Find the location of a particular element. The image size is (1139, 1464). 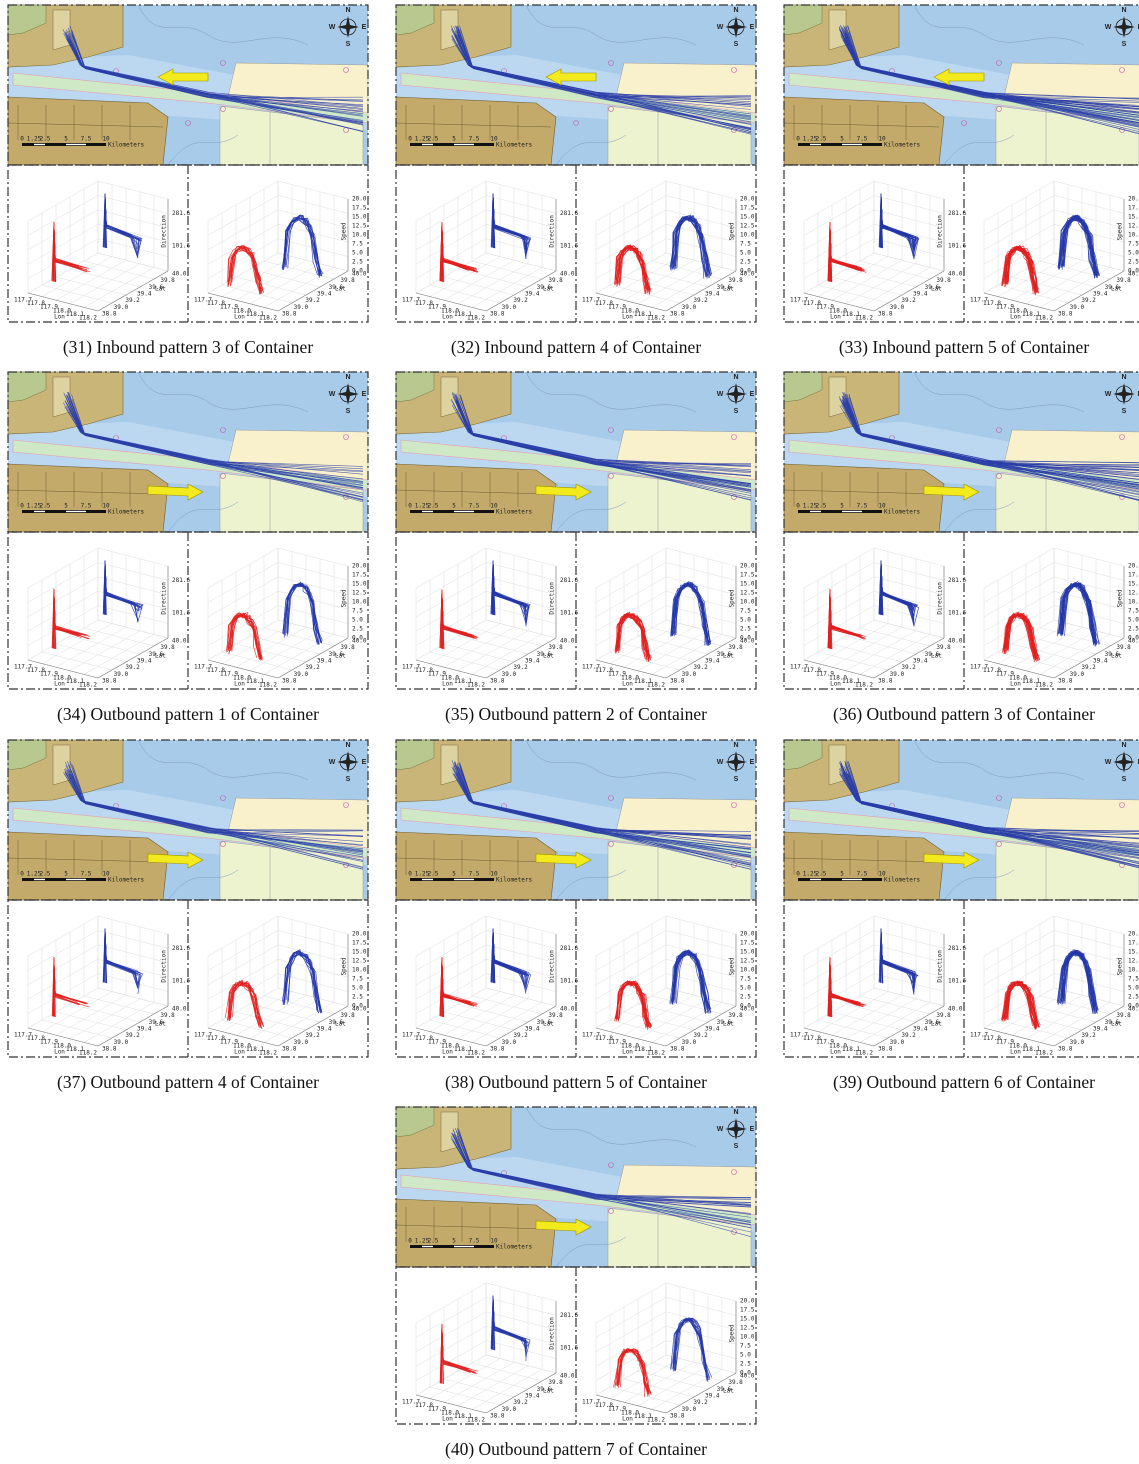

z-tick-label: 7.5 is located at coordinates (1133, 611).